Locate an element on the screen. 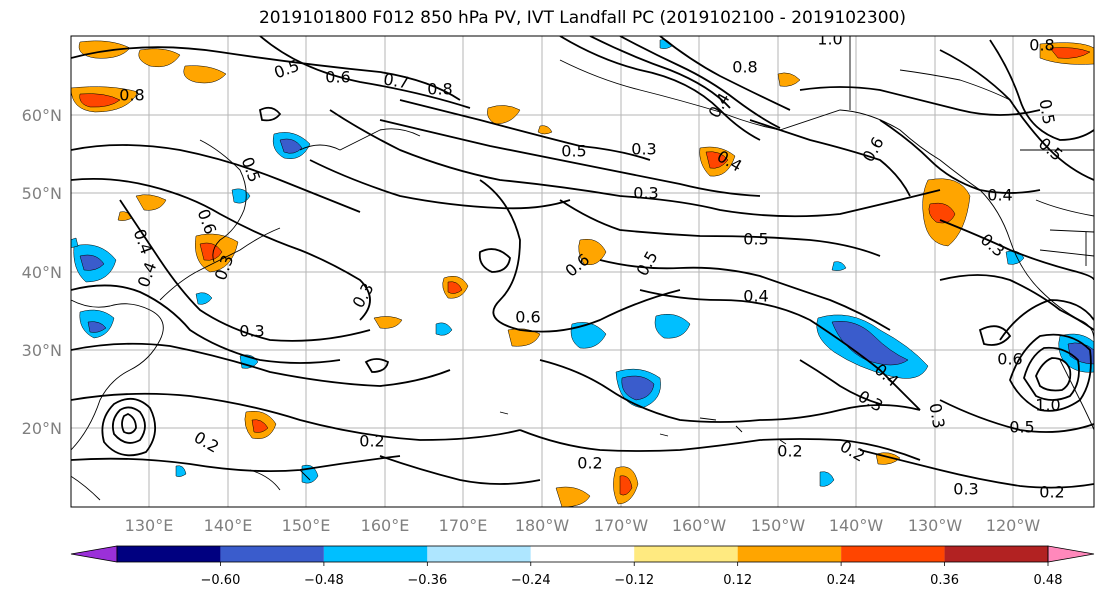 Image resolution: width=1105 pixels, height=601 pixels. colorbar-extend-low is located at coordinates (94, 554).